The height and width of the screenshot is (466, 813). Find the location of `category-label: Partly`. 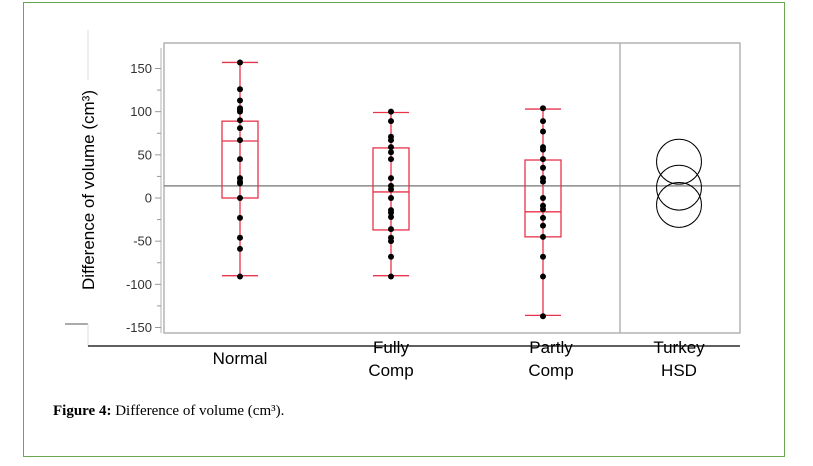

category-label: Partly is located at coordinates (551, 347).